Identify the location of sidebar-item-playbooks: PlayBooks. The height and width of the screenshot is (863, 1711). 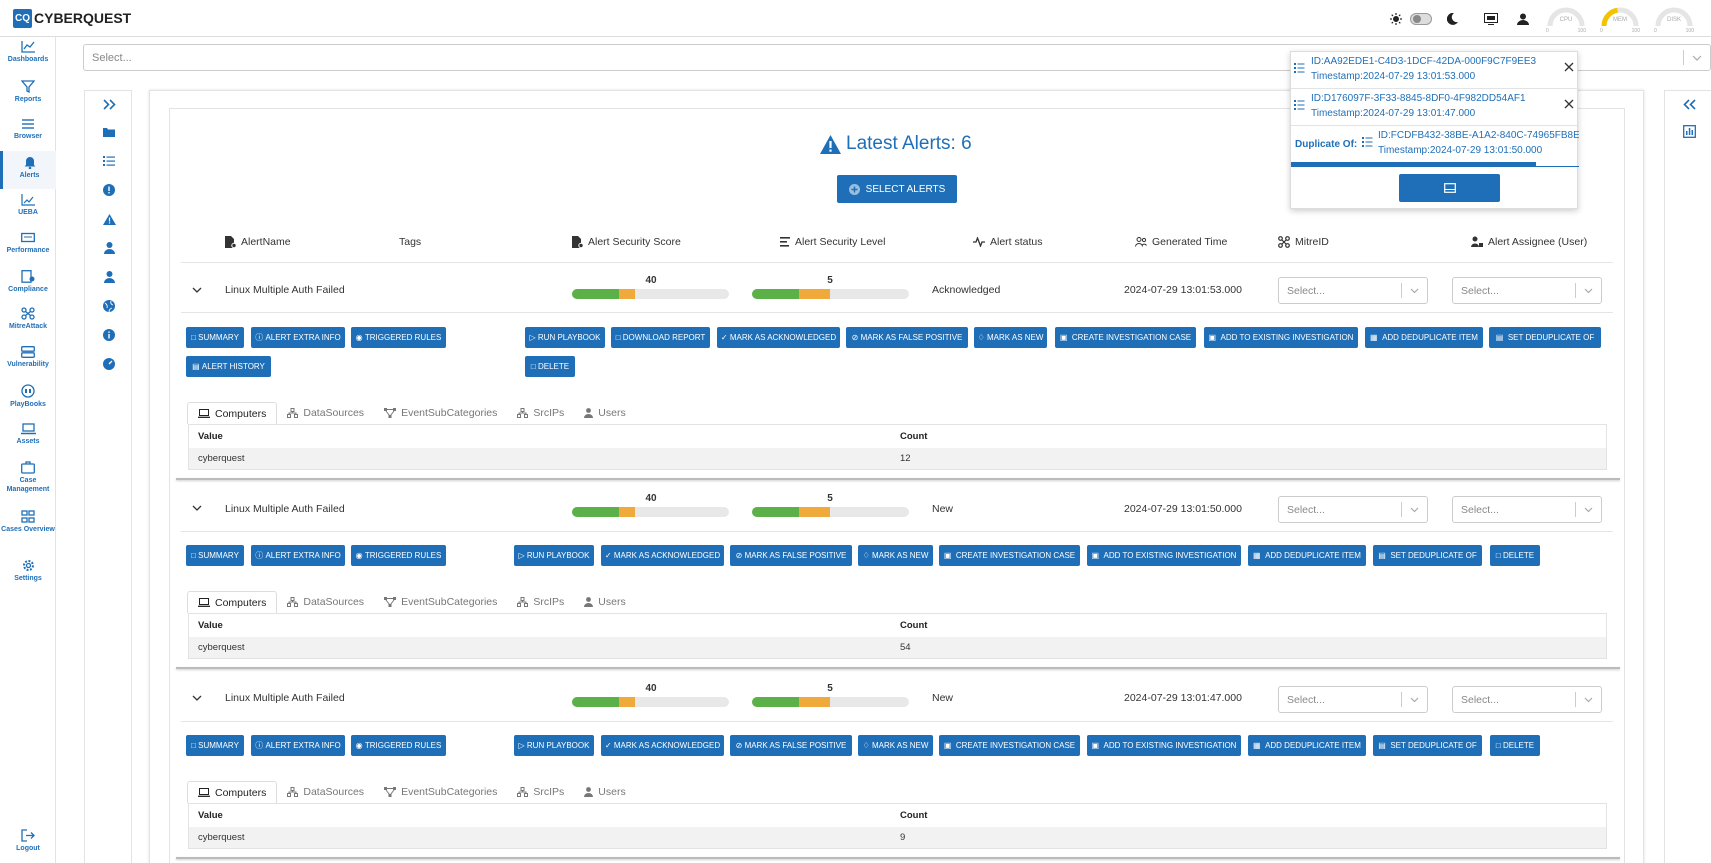
(28, 396).